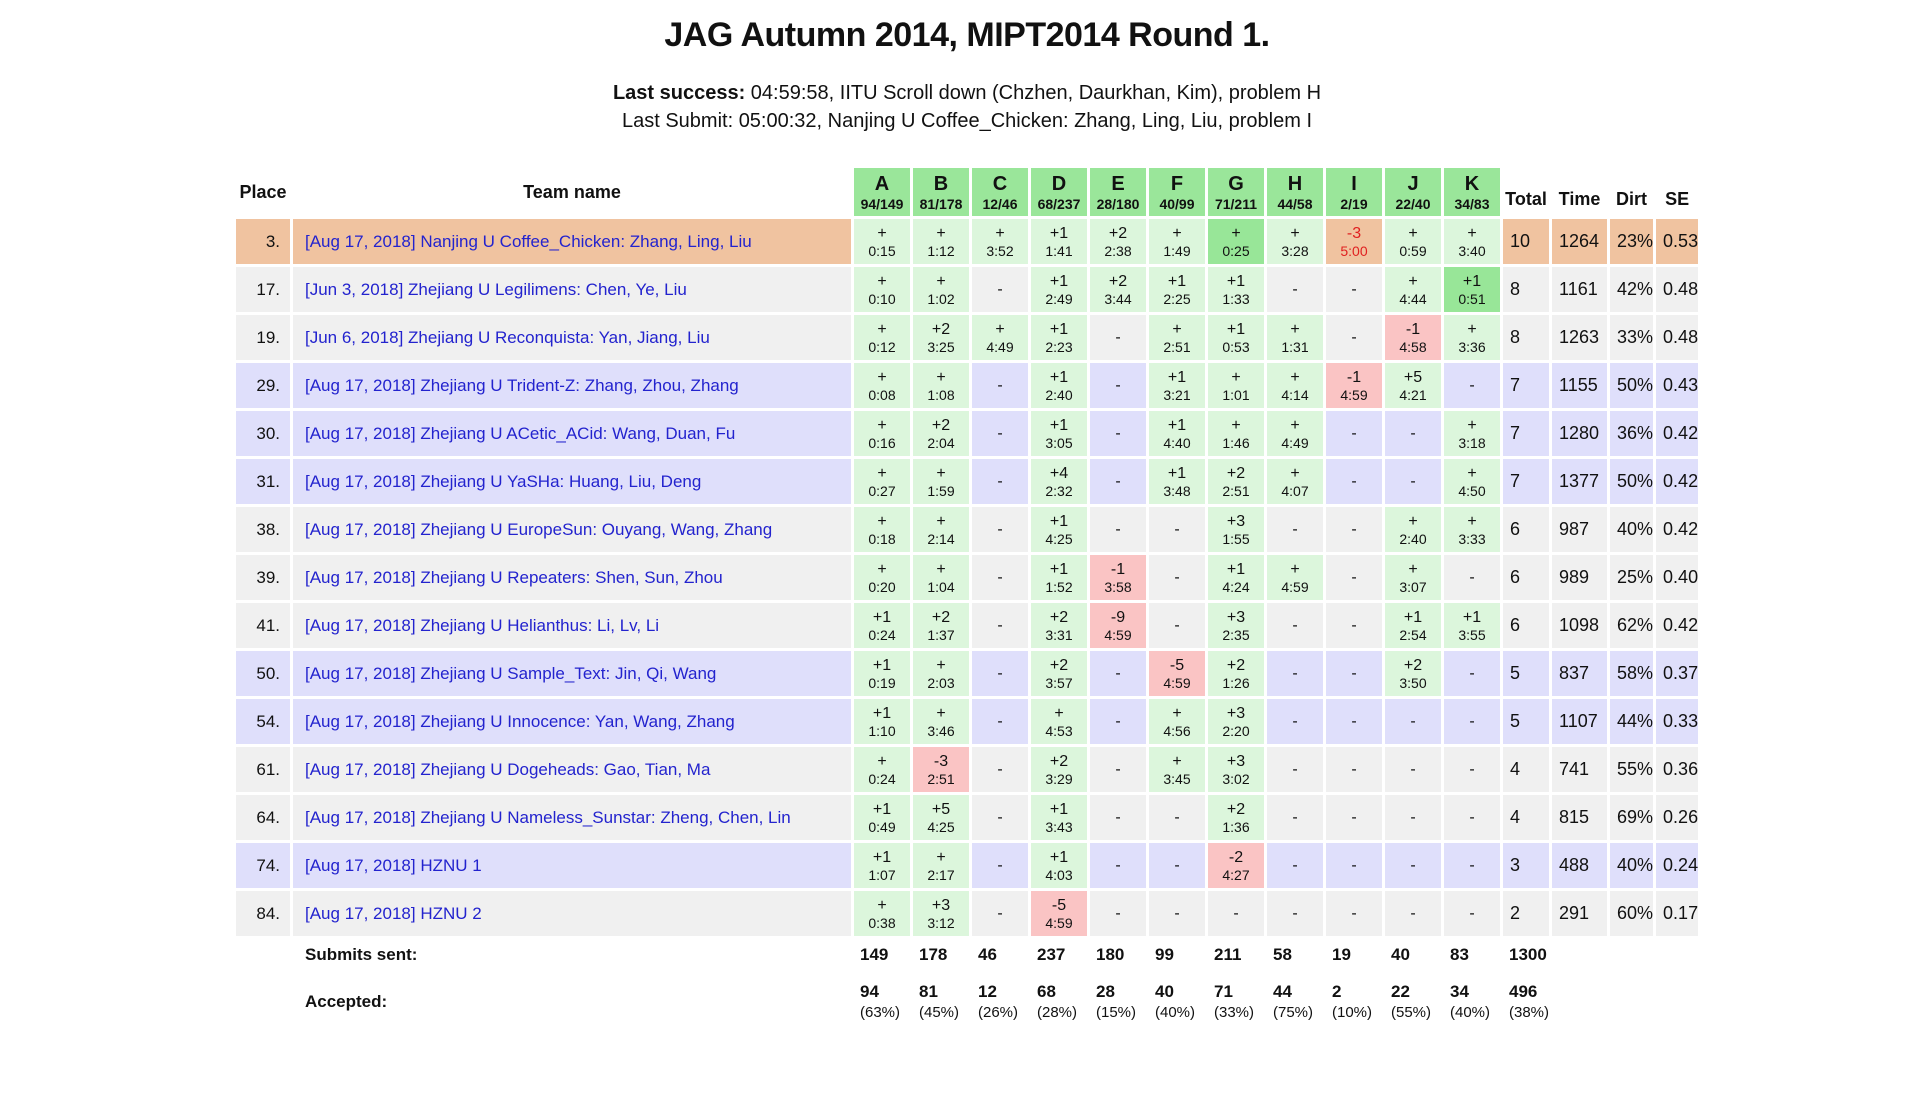  What do you see at coordinates (1632, 433) in the screenshot?
I see `dirt-cell: 36%` at bounding box center [1632, 433].